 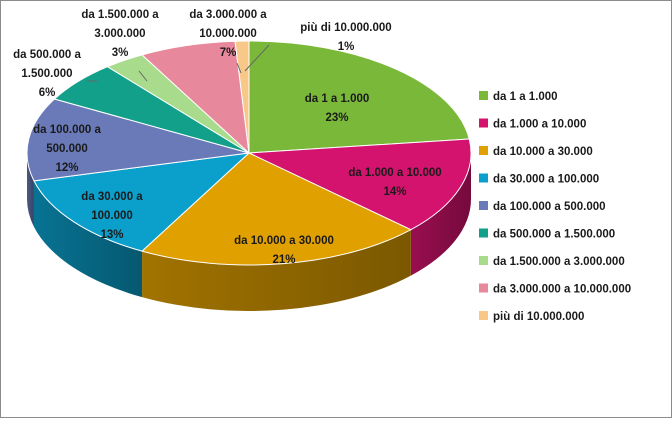 I want to click on legend-label: da 1.000 a 10.000, so click(x=539, y=125).